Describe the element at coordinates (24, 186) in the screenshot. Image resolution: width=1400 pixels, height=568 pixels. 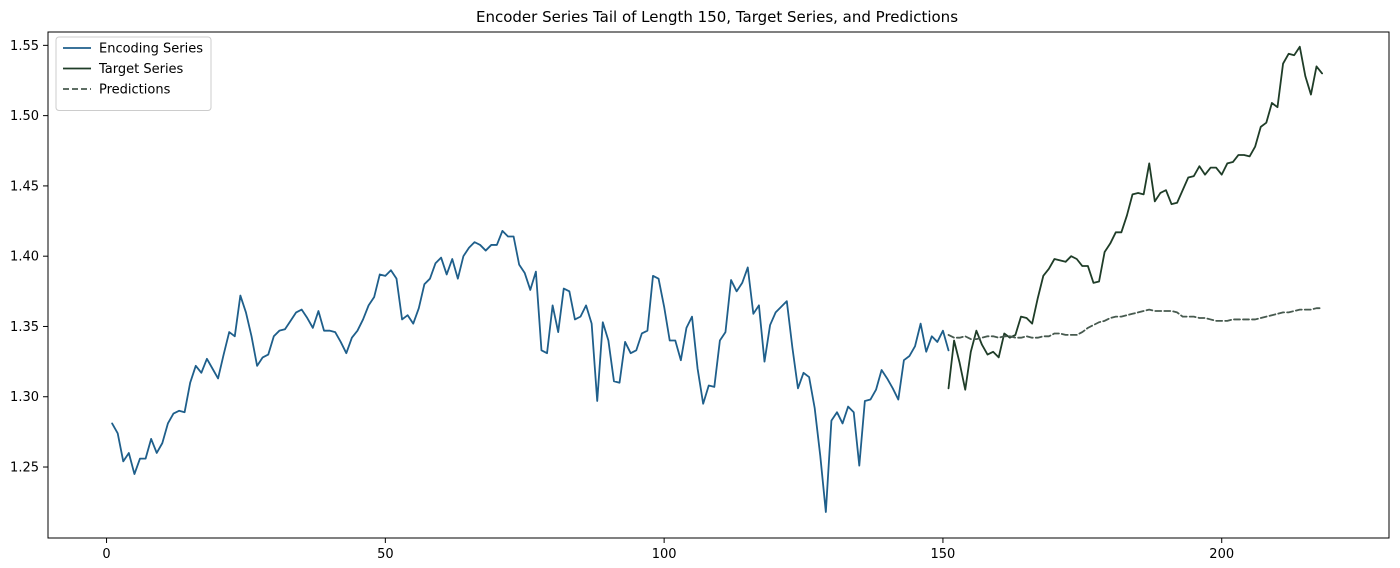
I see `y-tick-label: 1.45` at that location.